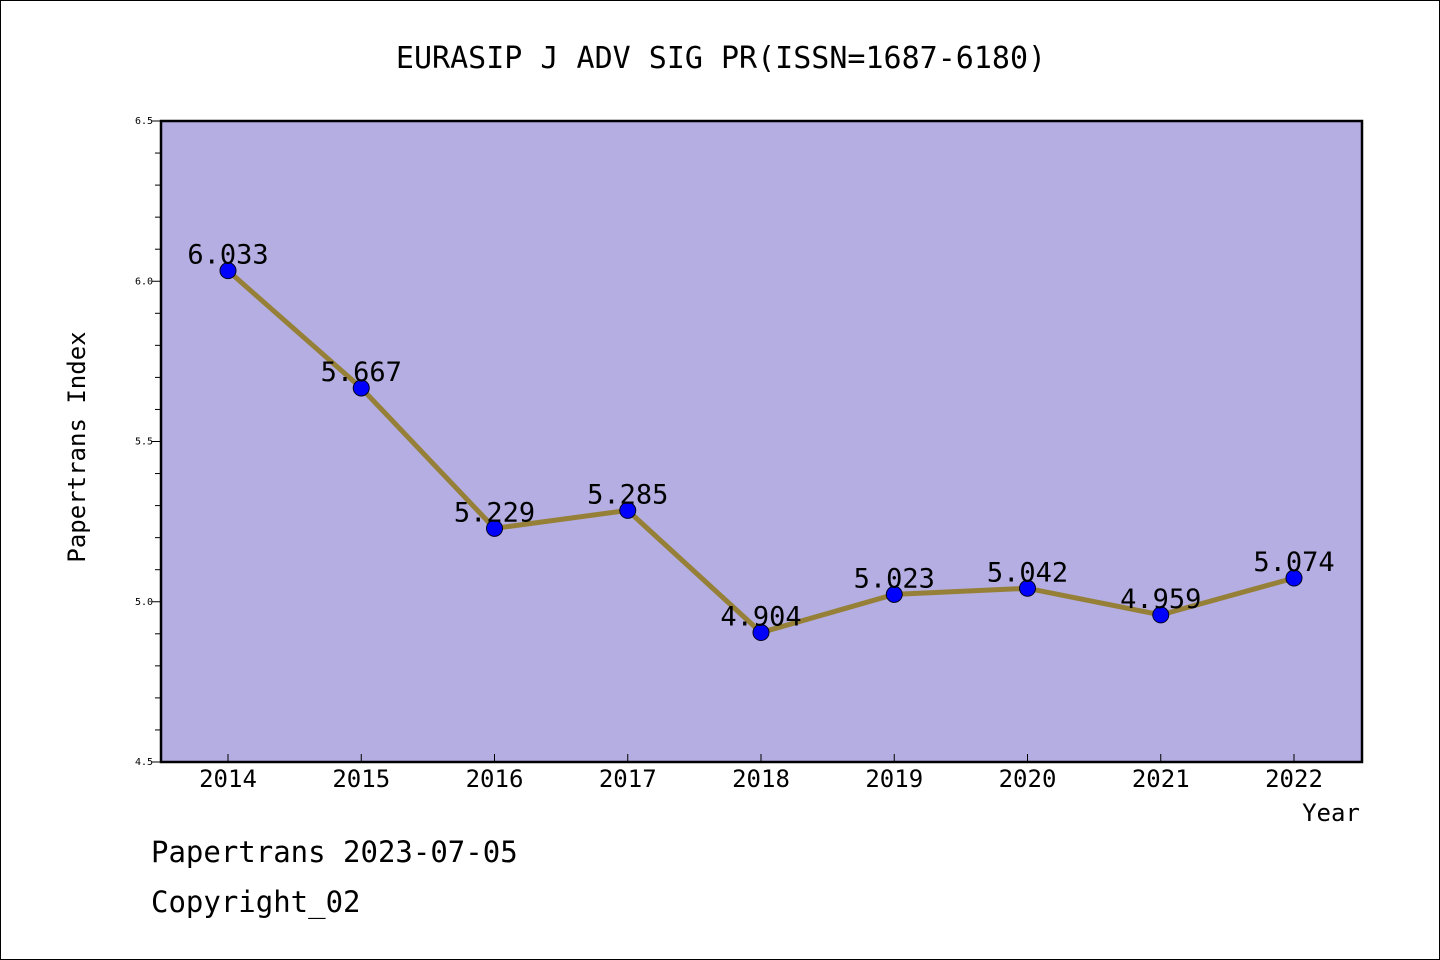 Image resolution: width=1440 pixels, height=960 pixels. I want to click on data-label: 5.229, so click(494, 512).